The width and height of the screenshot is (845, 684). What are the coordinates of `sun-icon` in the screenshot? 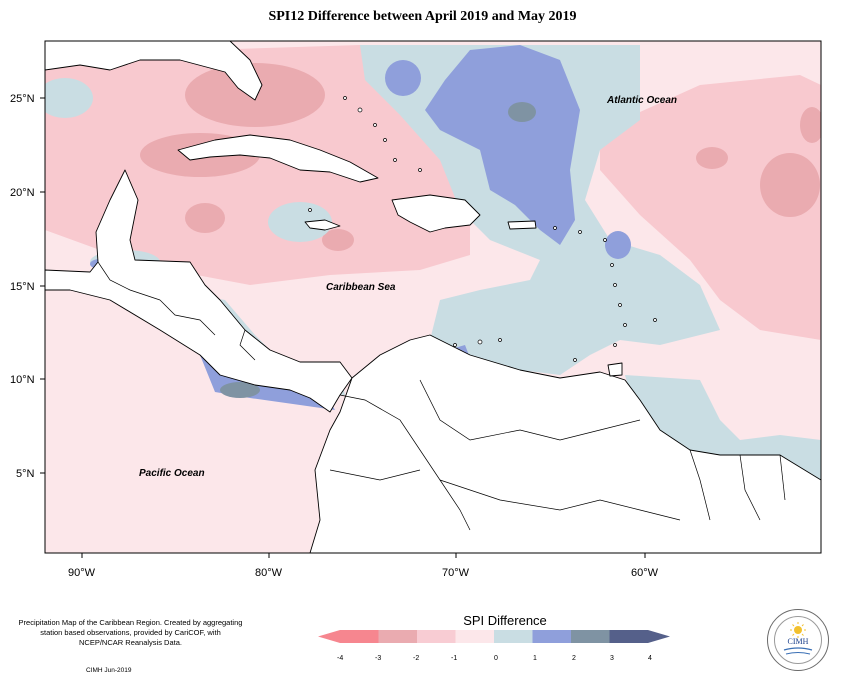 It's located at (798, 638).